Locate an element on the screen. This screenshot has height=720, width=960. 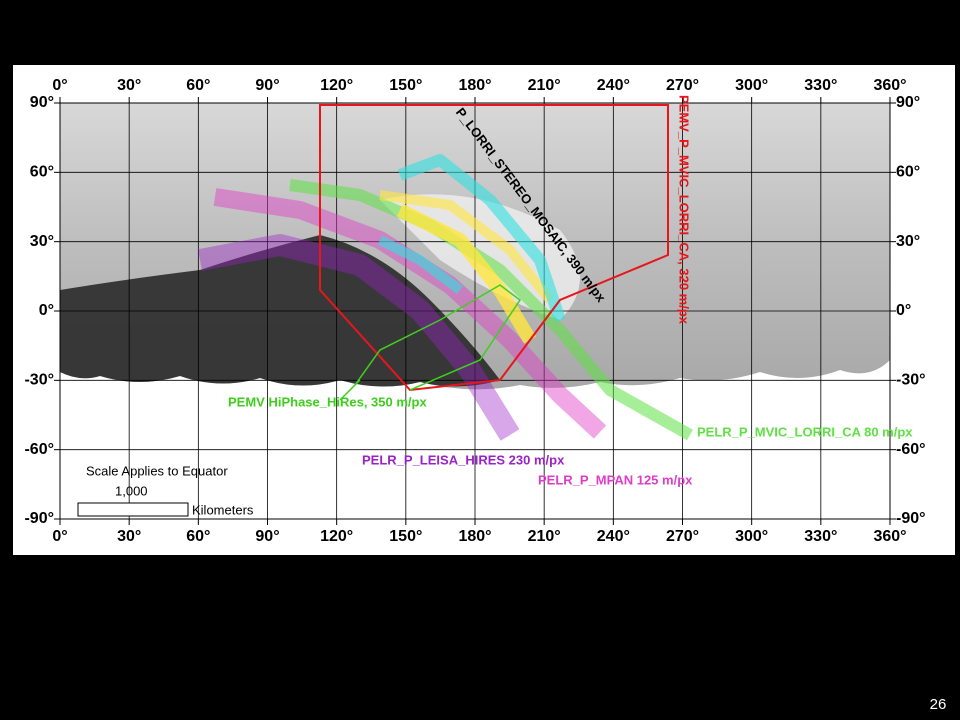
lon-label-bottom: 270° is located at coordinates (682, 536).